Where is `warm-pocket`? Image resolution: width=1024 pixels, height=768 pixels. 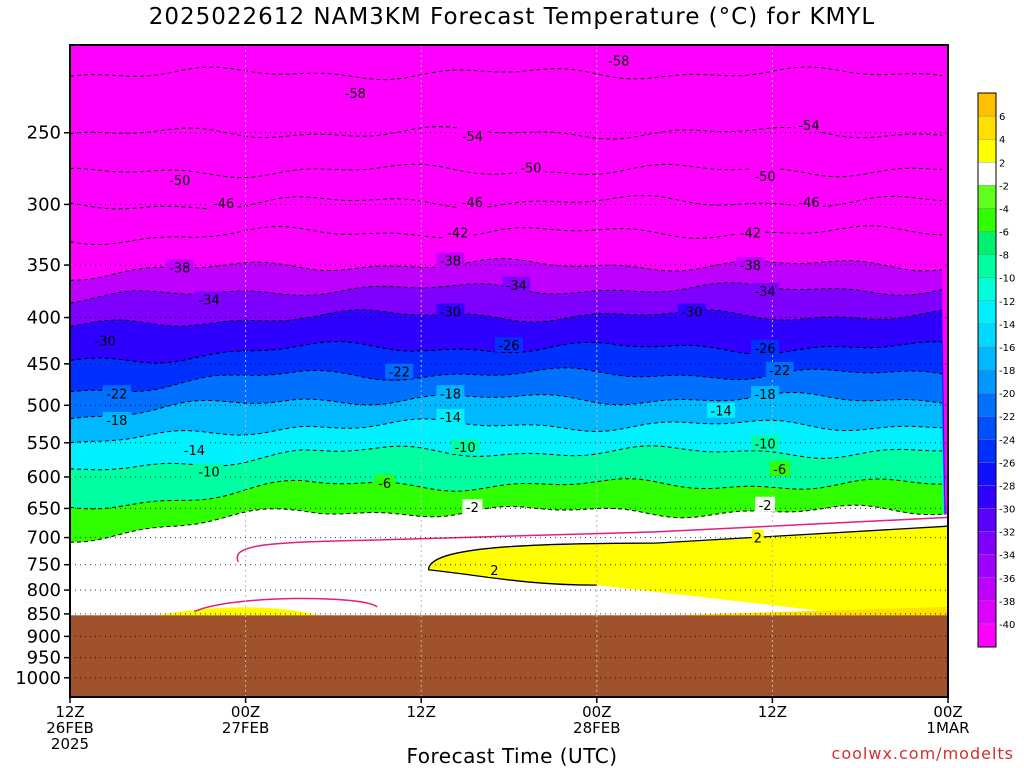 warm-pocket is located at coordinates (238, 611).